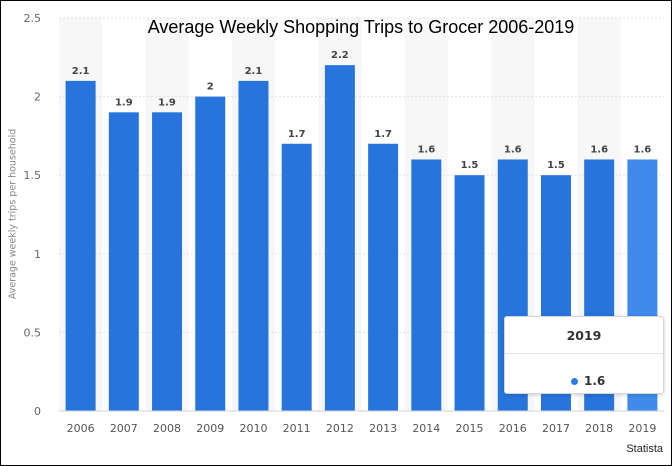  What do you see at coordinates (426, 428) in the screenshot?
I see `x-tick-label: 2014` at bounding box center [426, 428].